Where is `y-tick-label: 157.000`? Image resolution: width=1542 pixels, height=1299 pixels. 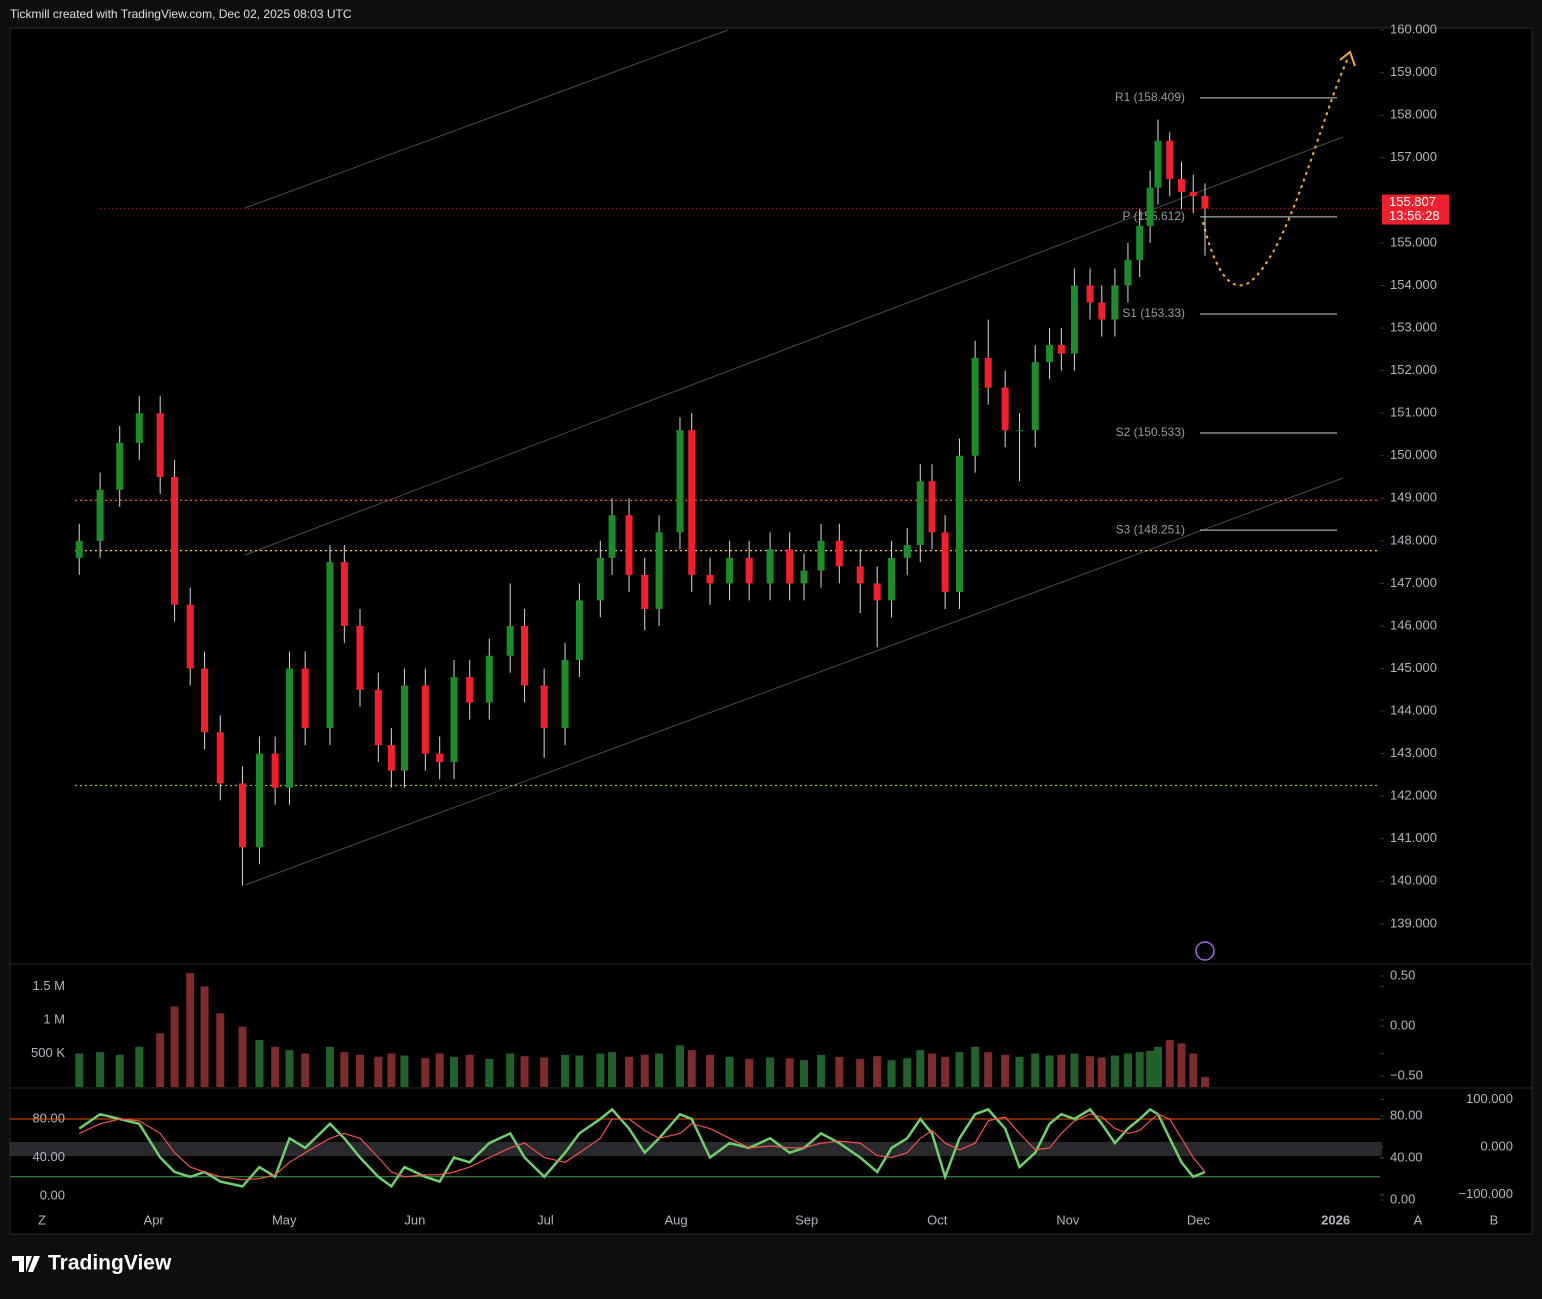
y-tick-label: 157.000 is located at coordinates (1413, 156).